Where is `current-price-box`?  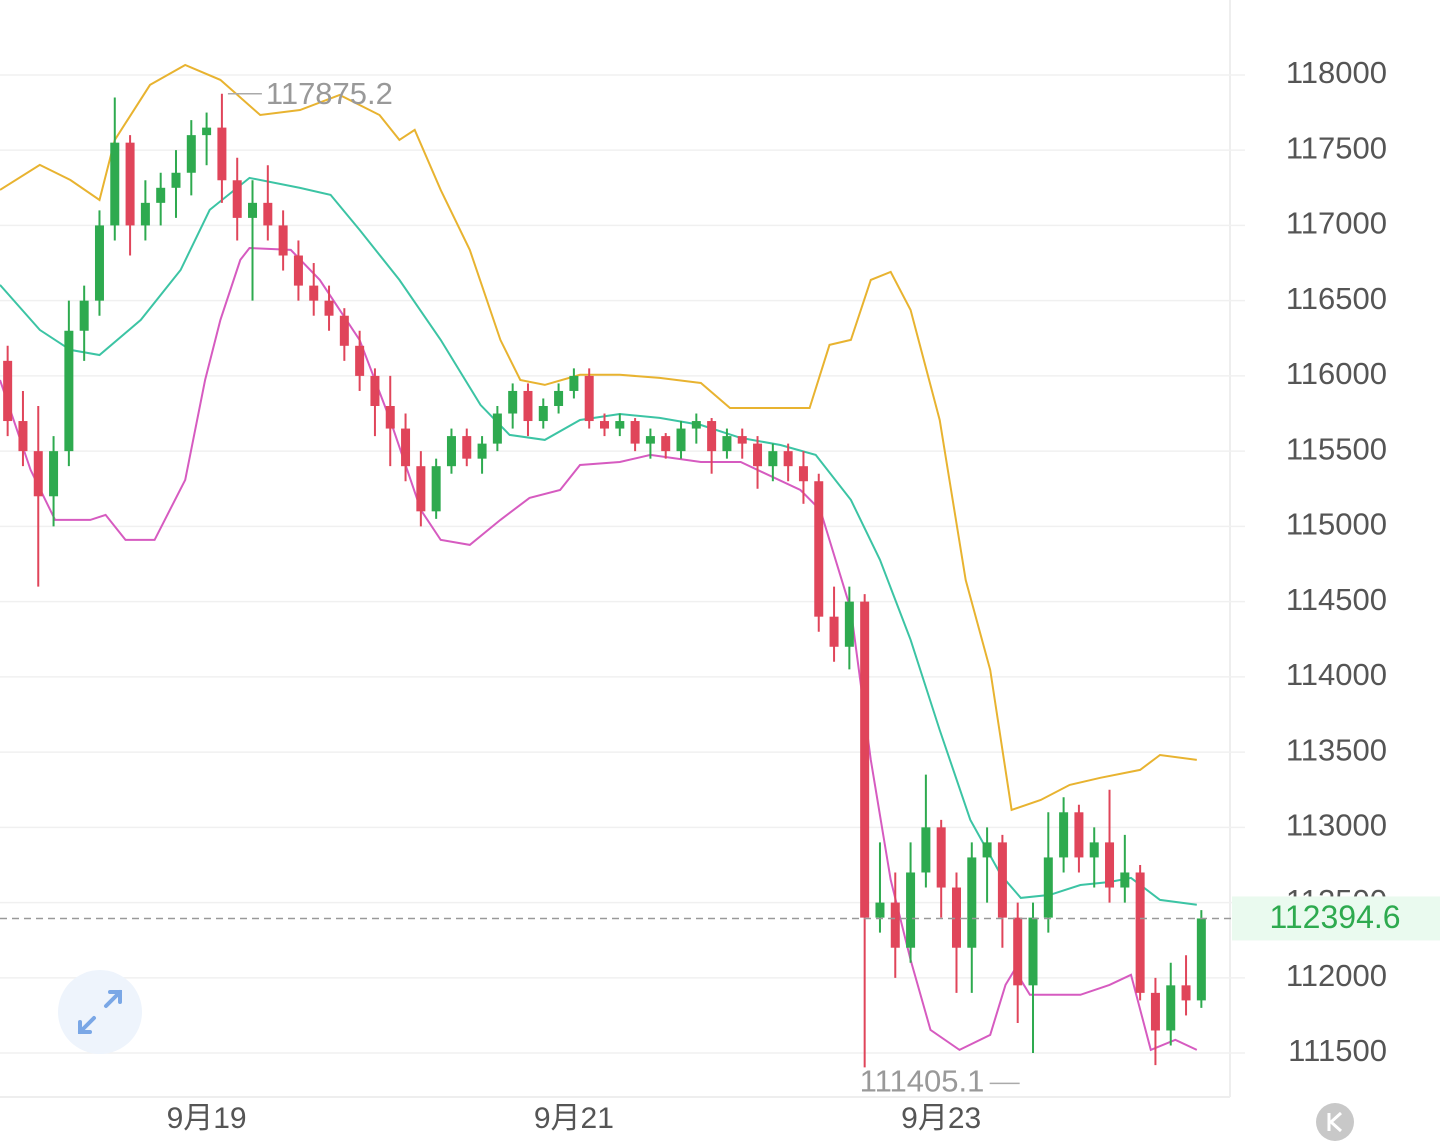
current-price-box is located at coordinates (1336, 918).